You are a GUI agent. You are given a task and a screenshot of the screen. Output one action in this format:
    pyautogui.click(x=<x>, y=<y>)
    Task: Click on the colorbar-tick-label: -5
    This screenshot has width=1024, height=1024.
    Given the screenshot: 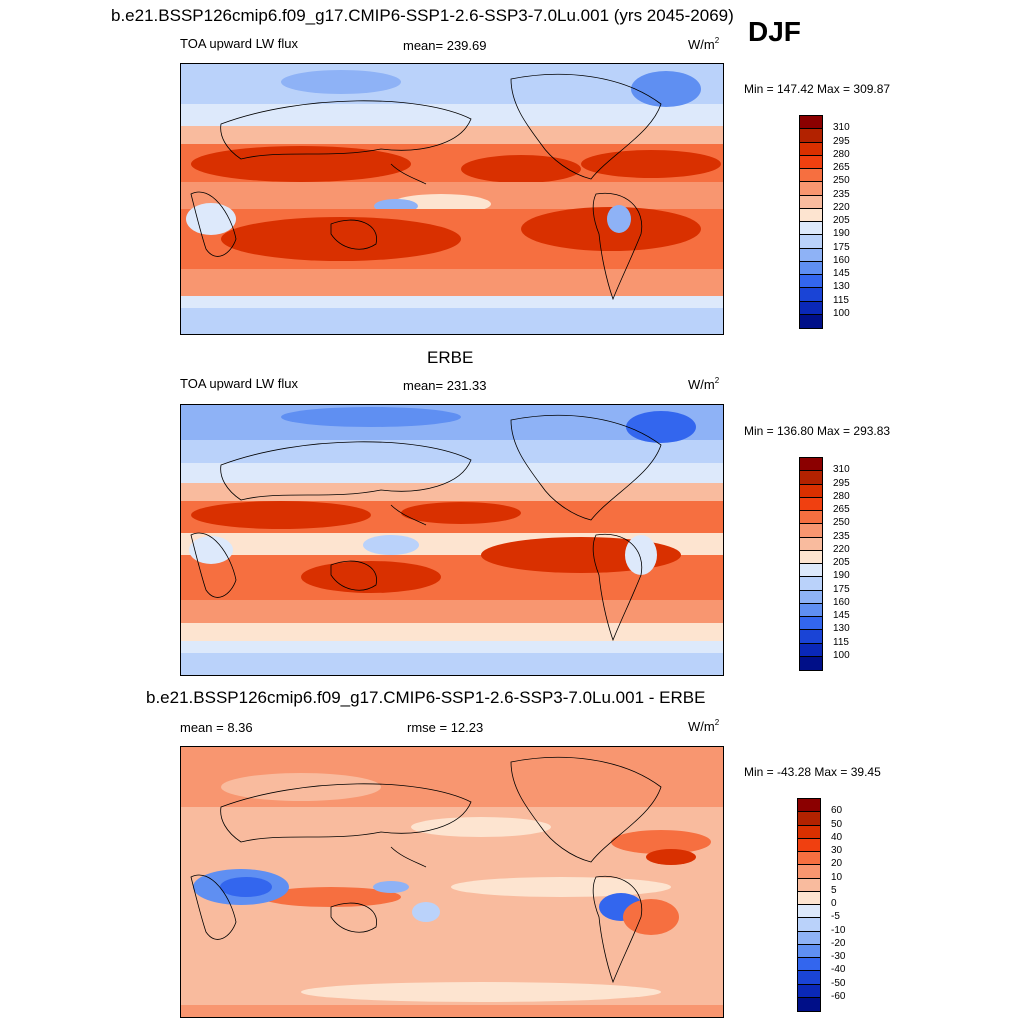 What is the action you would take?
    pyautogui.click(x=835, y=917)
    